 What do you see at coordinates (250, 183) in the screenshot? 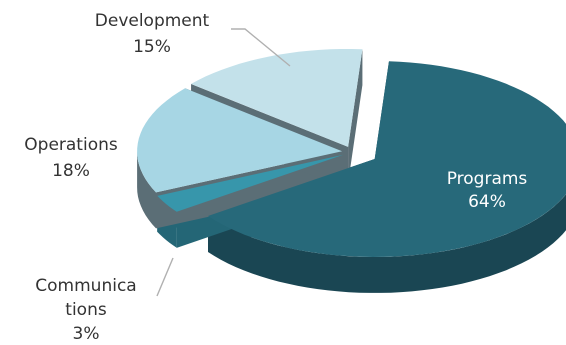
I see `slice-communications` at bounding box center [250, 183].